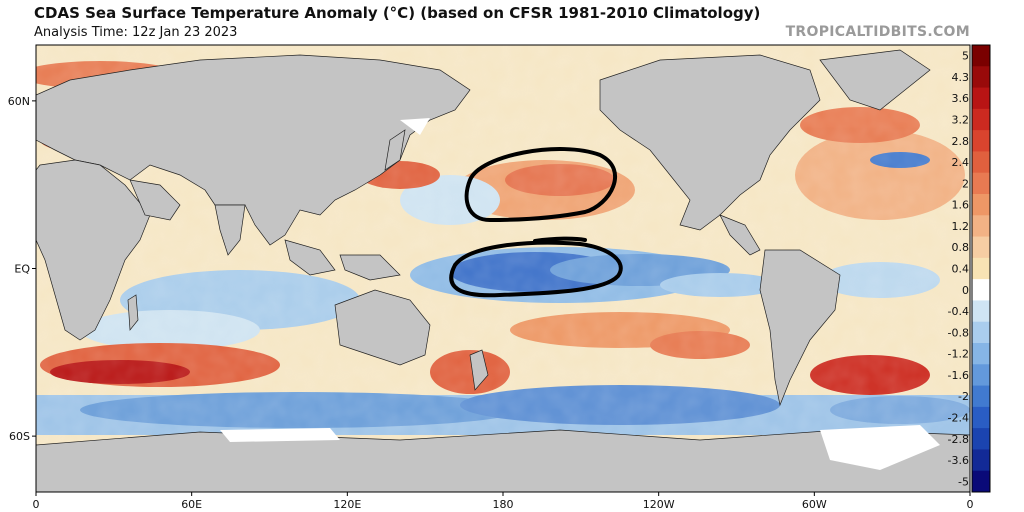 This screenshot has width=1024, height=512. Describe the element at coordinates (958, 460) in the screenshot. I see `colorbar-label: -3.6` at that location.